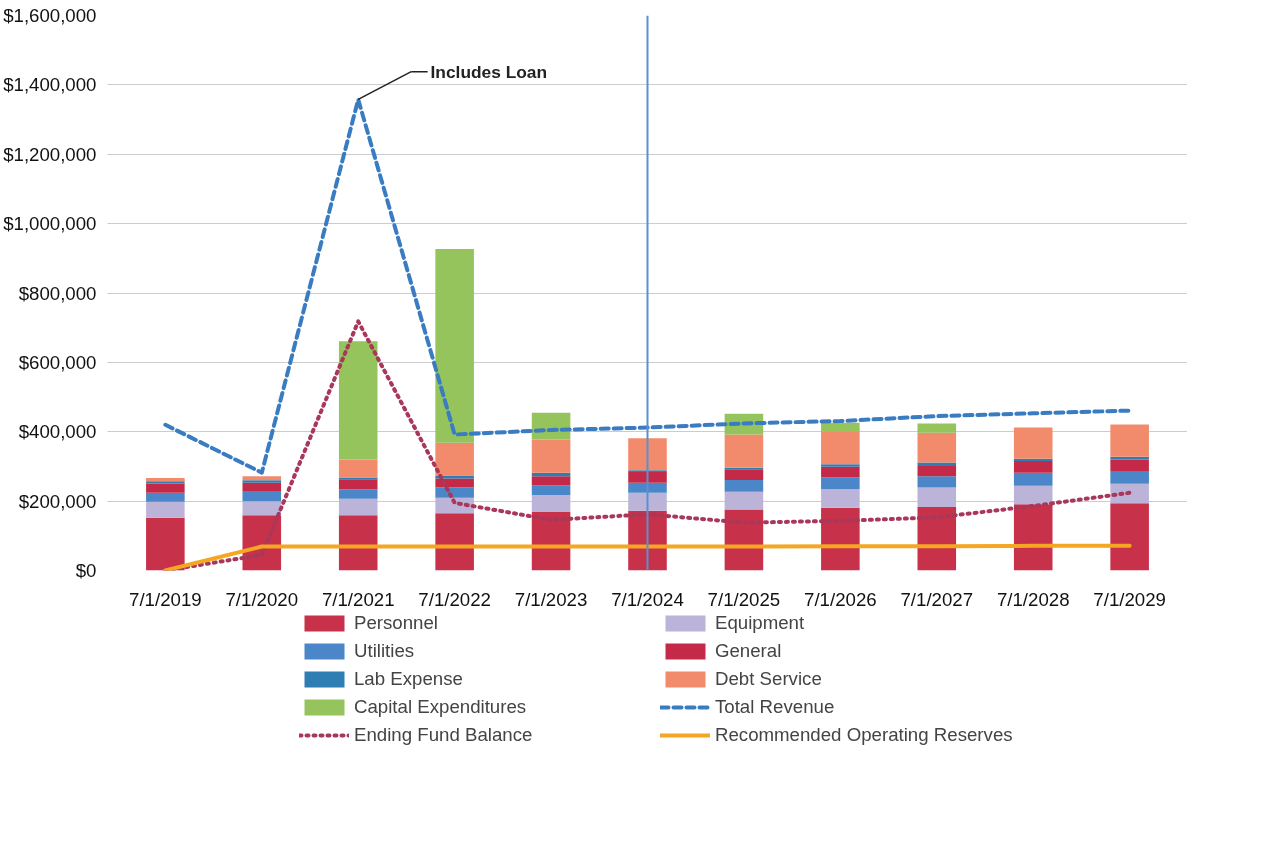 The width and height of the screenshot is (1265, 844). Describe the element at coordinates (937, 599) in the screenshot. I see `x-tick-label: 7/1/2027` at that location.